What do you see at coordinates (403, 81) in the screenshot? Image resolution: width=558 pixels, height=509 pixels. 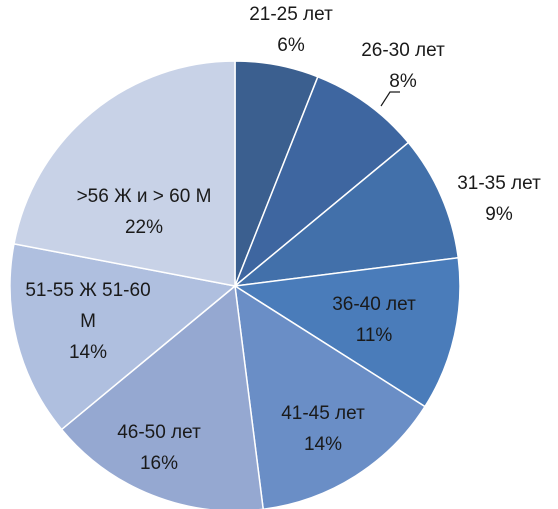 I see `slice-percent-label: 8%` at bounding box center [403, 81].